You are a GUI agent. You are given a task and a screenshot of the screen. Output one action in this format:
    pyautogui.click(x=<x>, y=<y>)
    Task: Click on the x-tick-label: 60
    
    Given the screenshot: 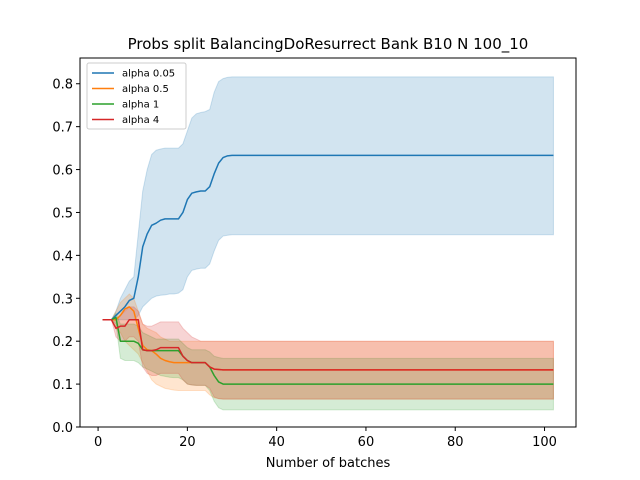 What is the action you would take?
    pyautogui.click(x=366, y=442)
    